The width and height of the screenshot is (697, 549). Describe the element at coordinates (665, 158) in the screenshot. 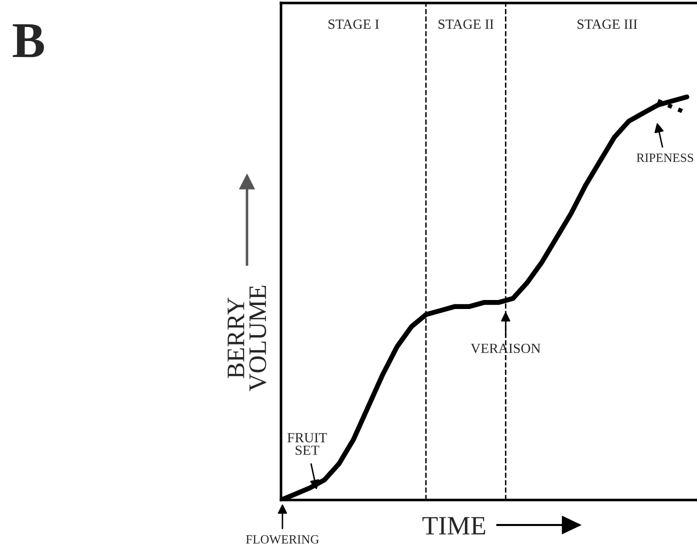

I see `annotation: RIPENESS` at that location.